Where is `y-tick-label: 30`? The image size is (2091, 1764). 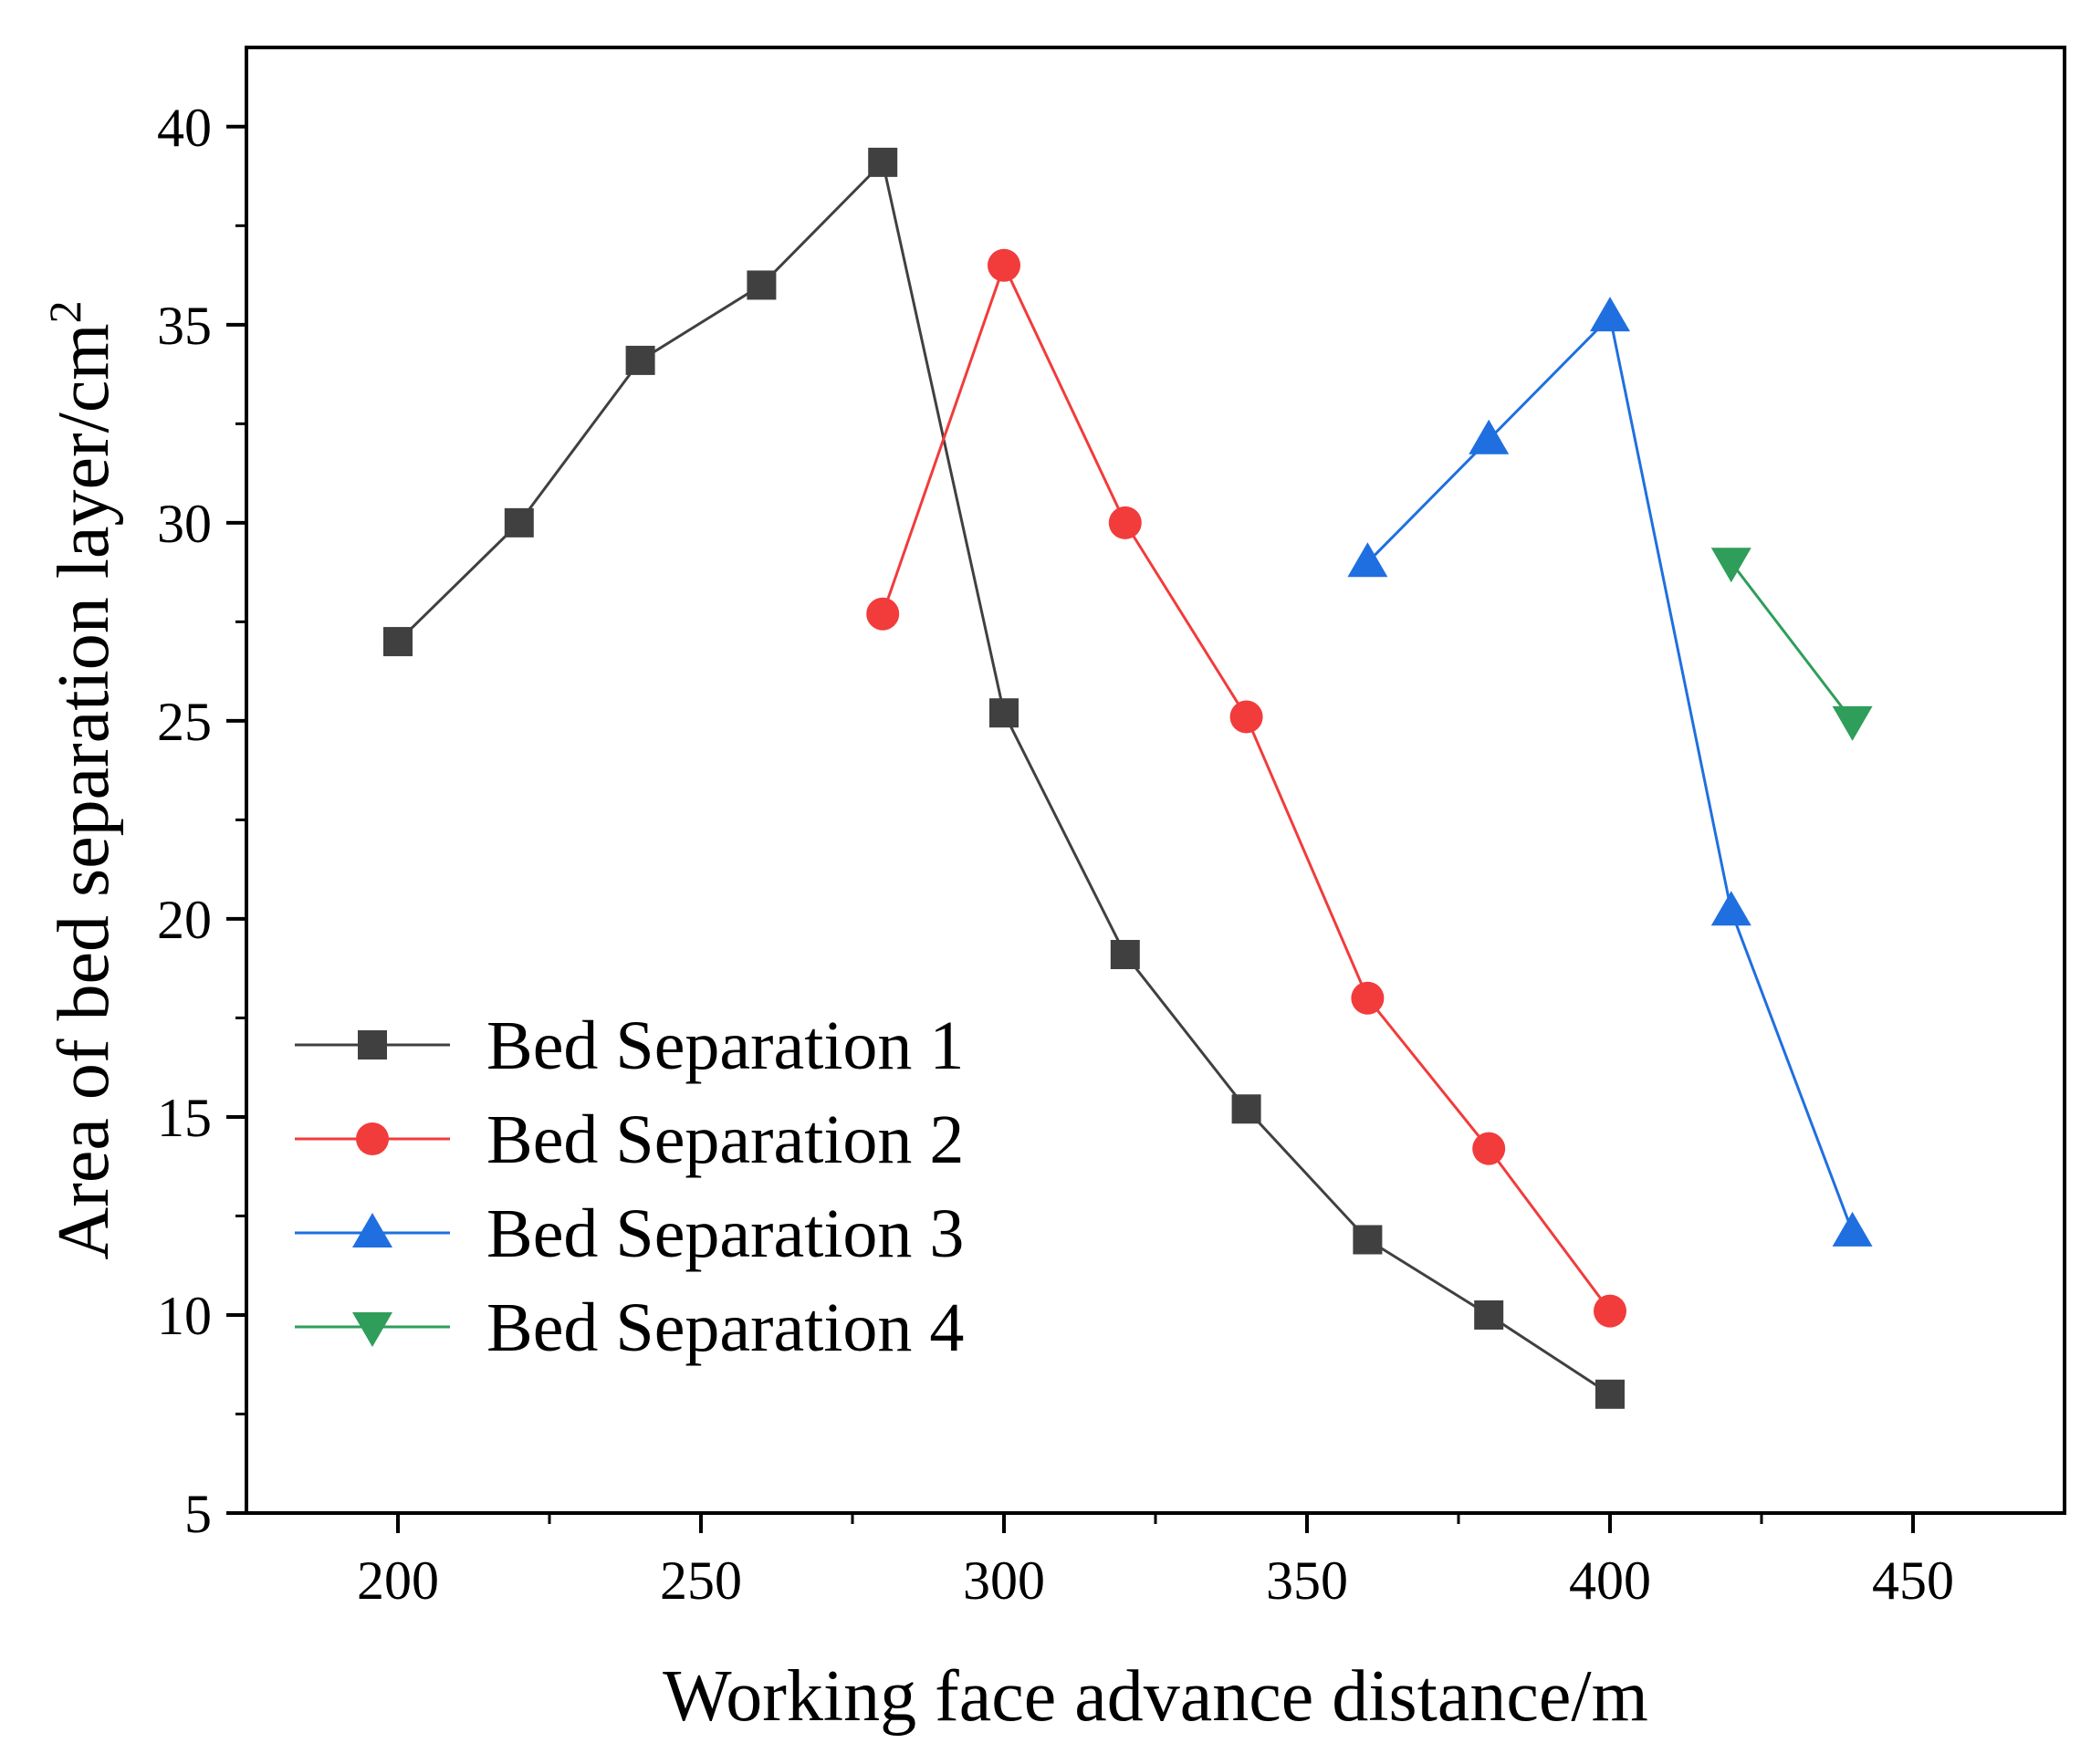 y-tick-label: 30 is located at coordinates (184, 524).